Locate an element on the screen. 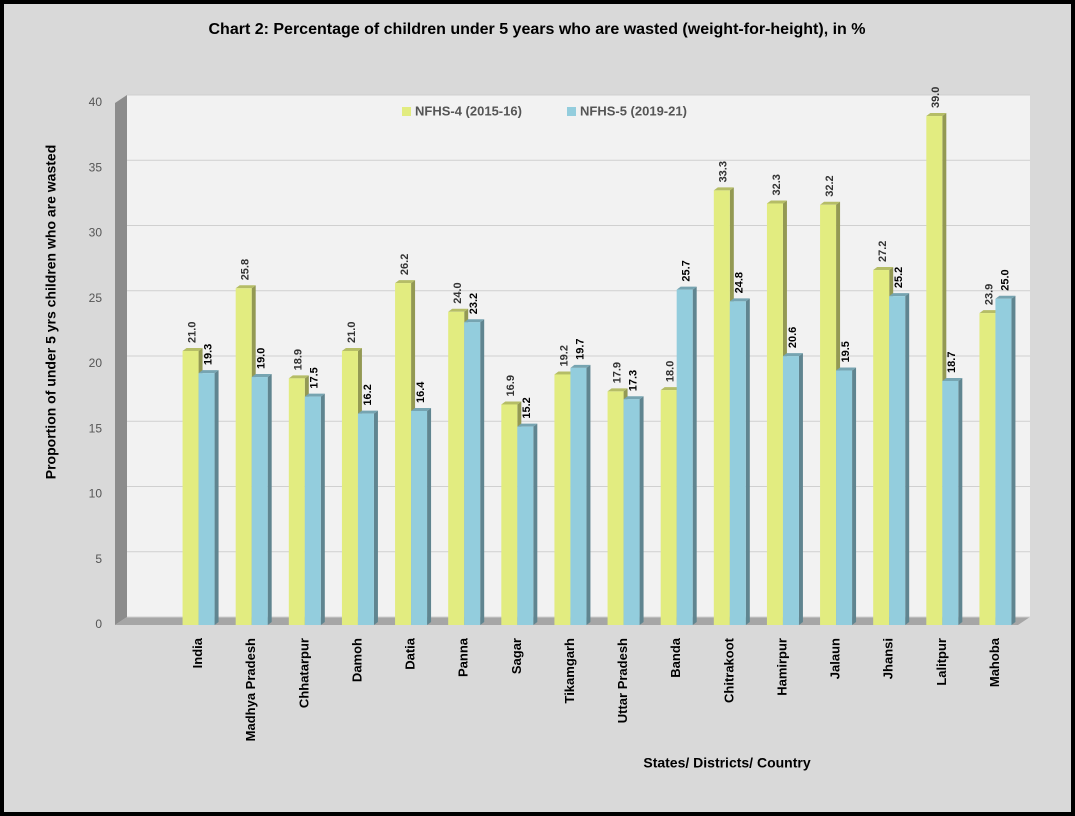 Image resolution: width=1075 pixels, height=816 pixels. plot-wall is located at coordinates (121, 360).